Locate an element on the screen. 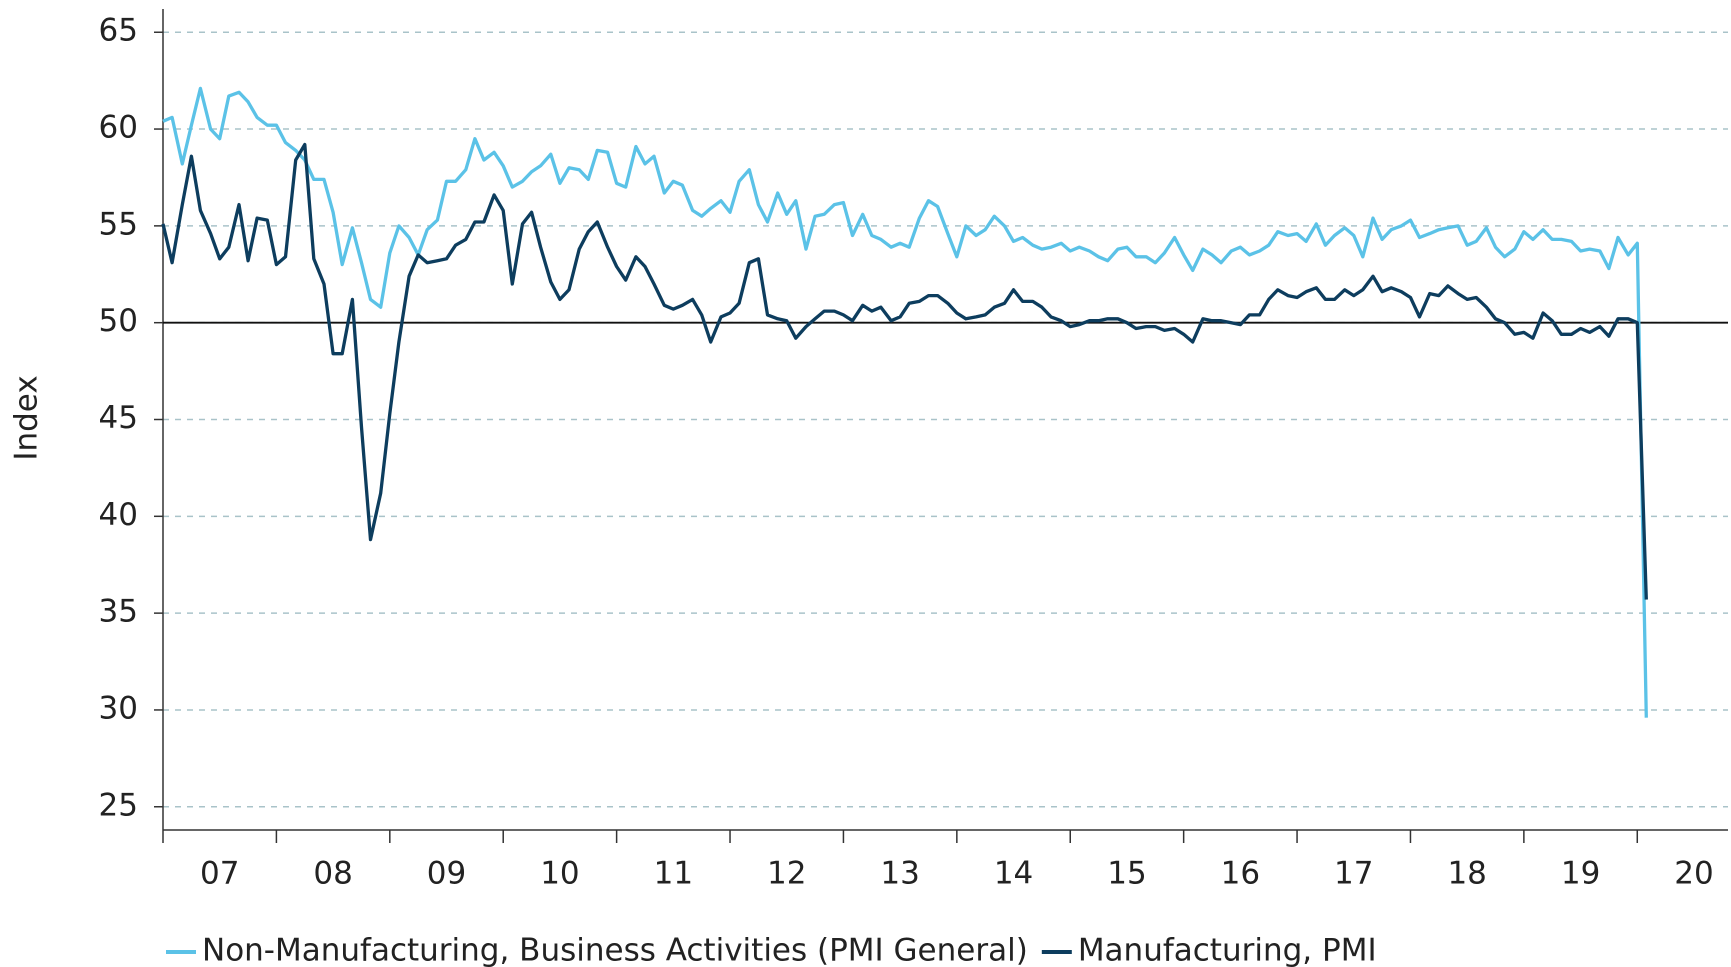 The image size is (1731, 967). x-tick-label: 15 is located at coordinates (1126, 874).